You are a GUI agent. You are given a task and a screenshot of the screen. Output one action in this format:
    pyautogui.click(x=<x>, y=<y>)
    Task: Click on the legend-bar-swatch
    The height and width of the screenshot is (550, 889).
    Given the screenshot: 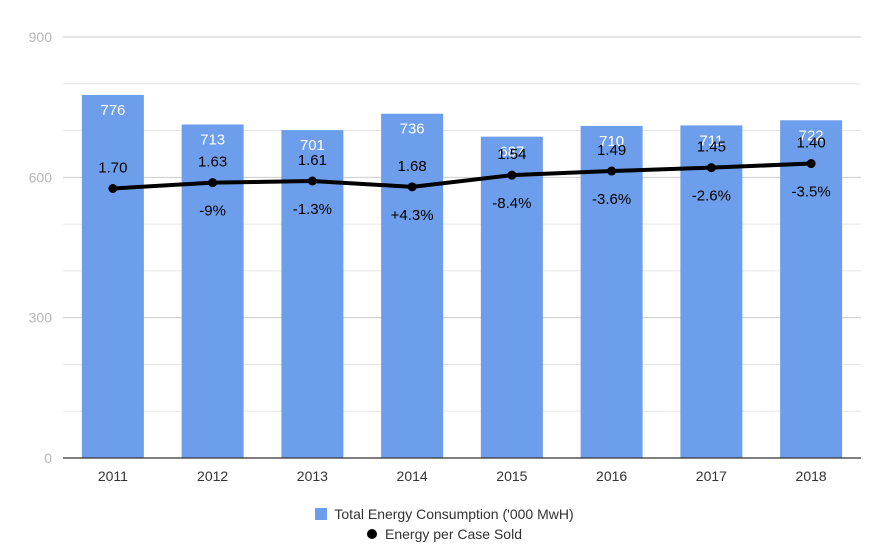 What is the action you would take?
    pyautogui.click(x=321, y=514)
    